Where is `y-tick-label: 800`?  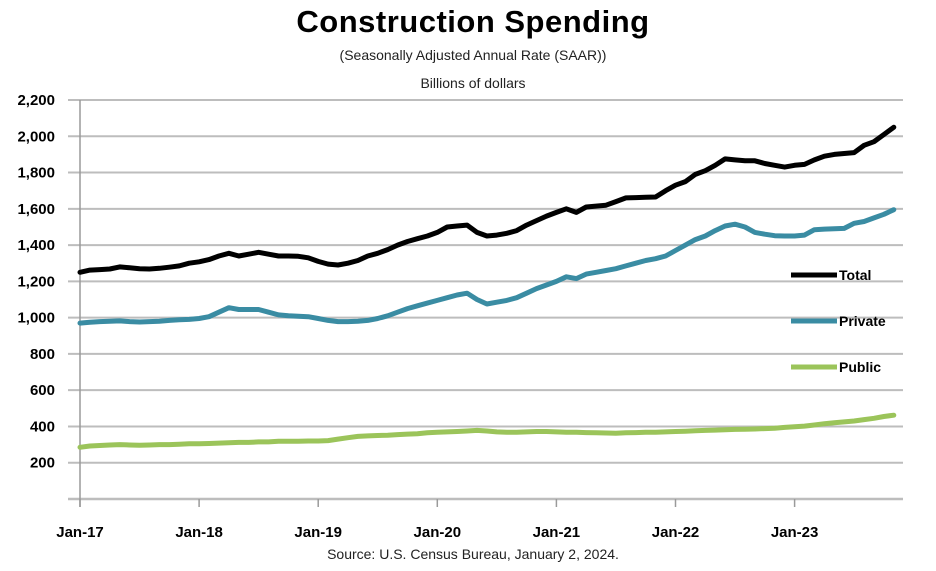
y-tick-label: 800 is located at coordinates (42, 354).